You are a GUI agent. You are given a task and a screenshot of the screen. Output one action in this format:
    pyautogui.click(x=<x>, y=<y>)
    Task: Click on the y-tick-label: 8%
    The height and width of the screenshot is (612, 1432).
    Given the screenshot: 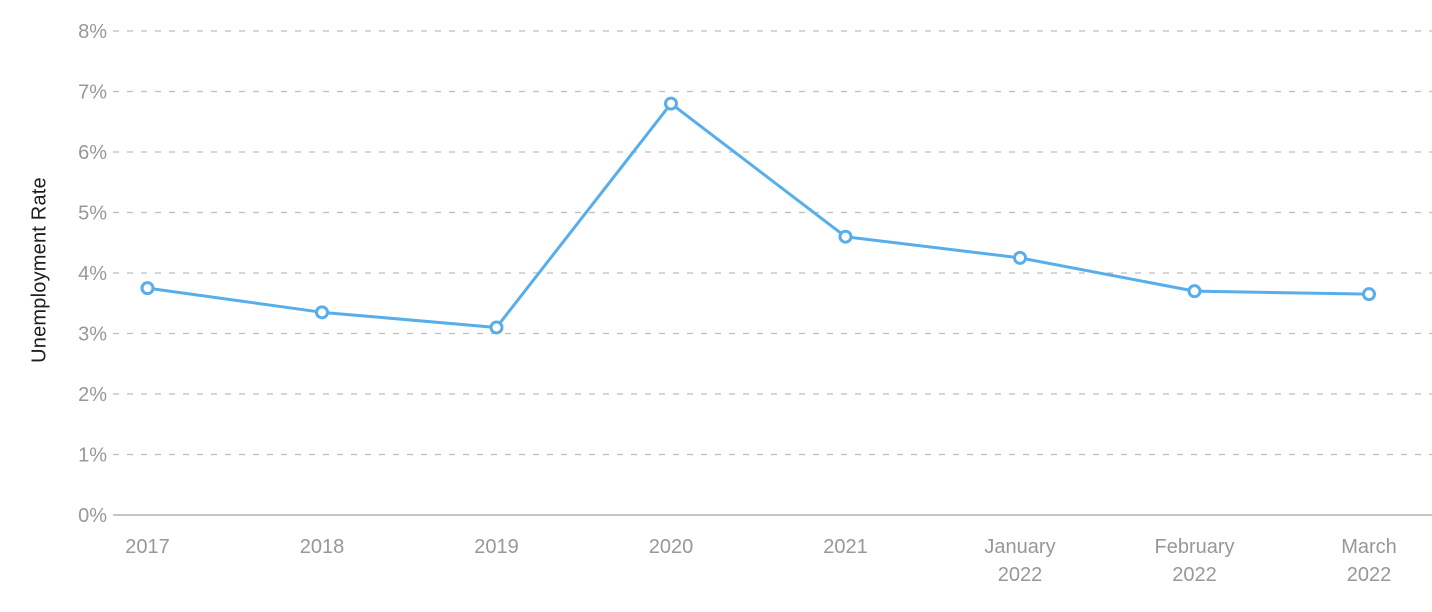 What is the action you would take?
    pyautogui.click(x=92, y=32)
    